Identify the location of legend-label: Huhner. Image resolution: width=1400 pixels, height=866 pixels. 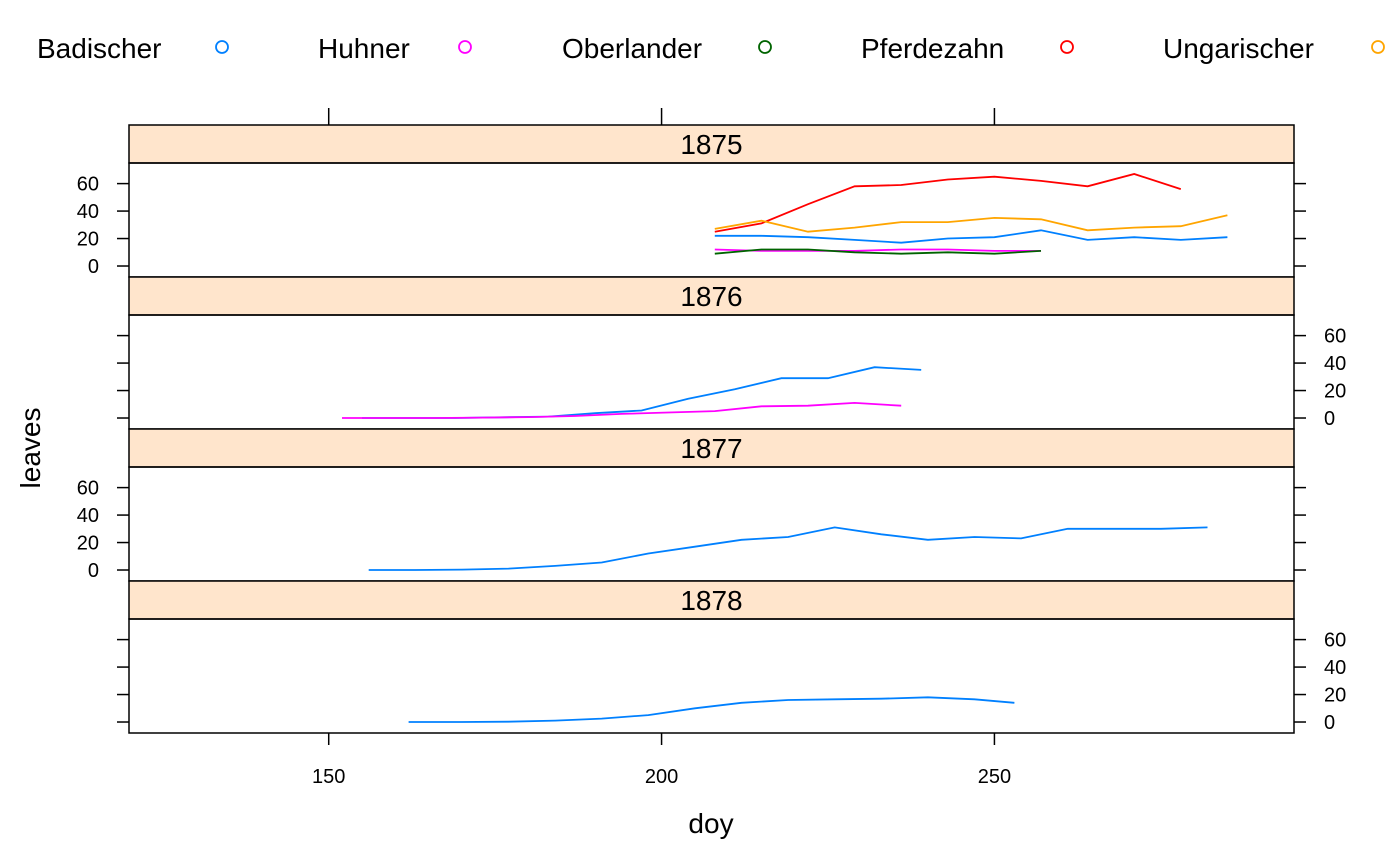
(364, 48).